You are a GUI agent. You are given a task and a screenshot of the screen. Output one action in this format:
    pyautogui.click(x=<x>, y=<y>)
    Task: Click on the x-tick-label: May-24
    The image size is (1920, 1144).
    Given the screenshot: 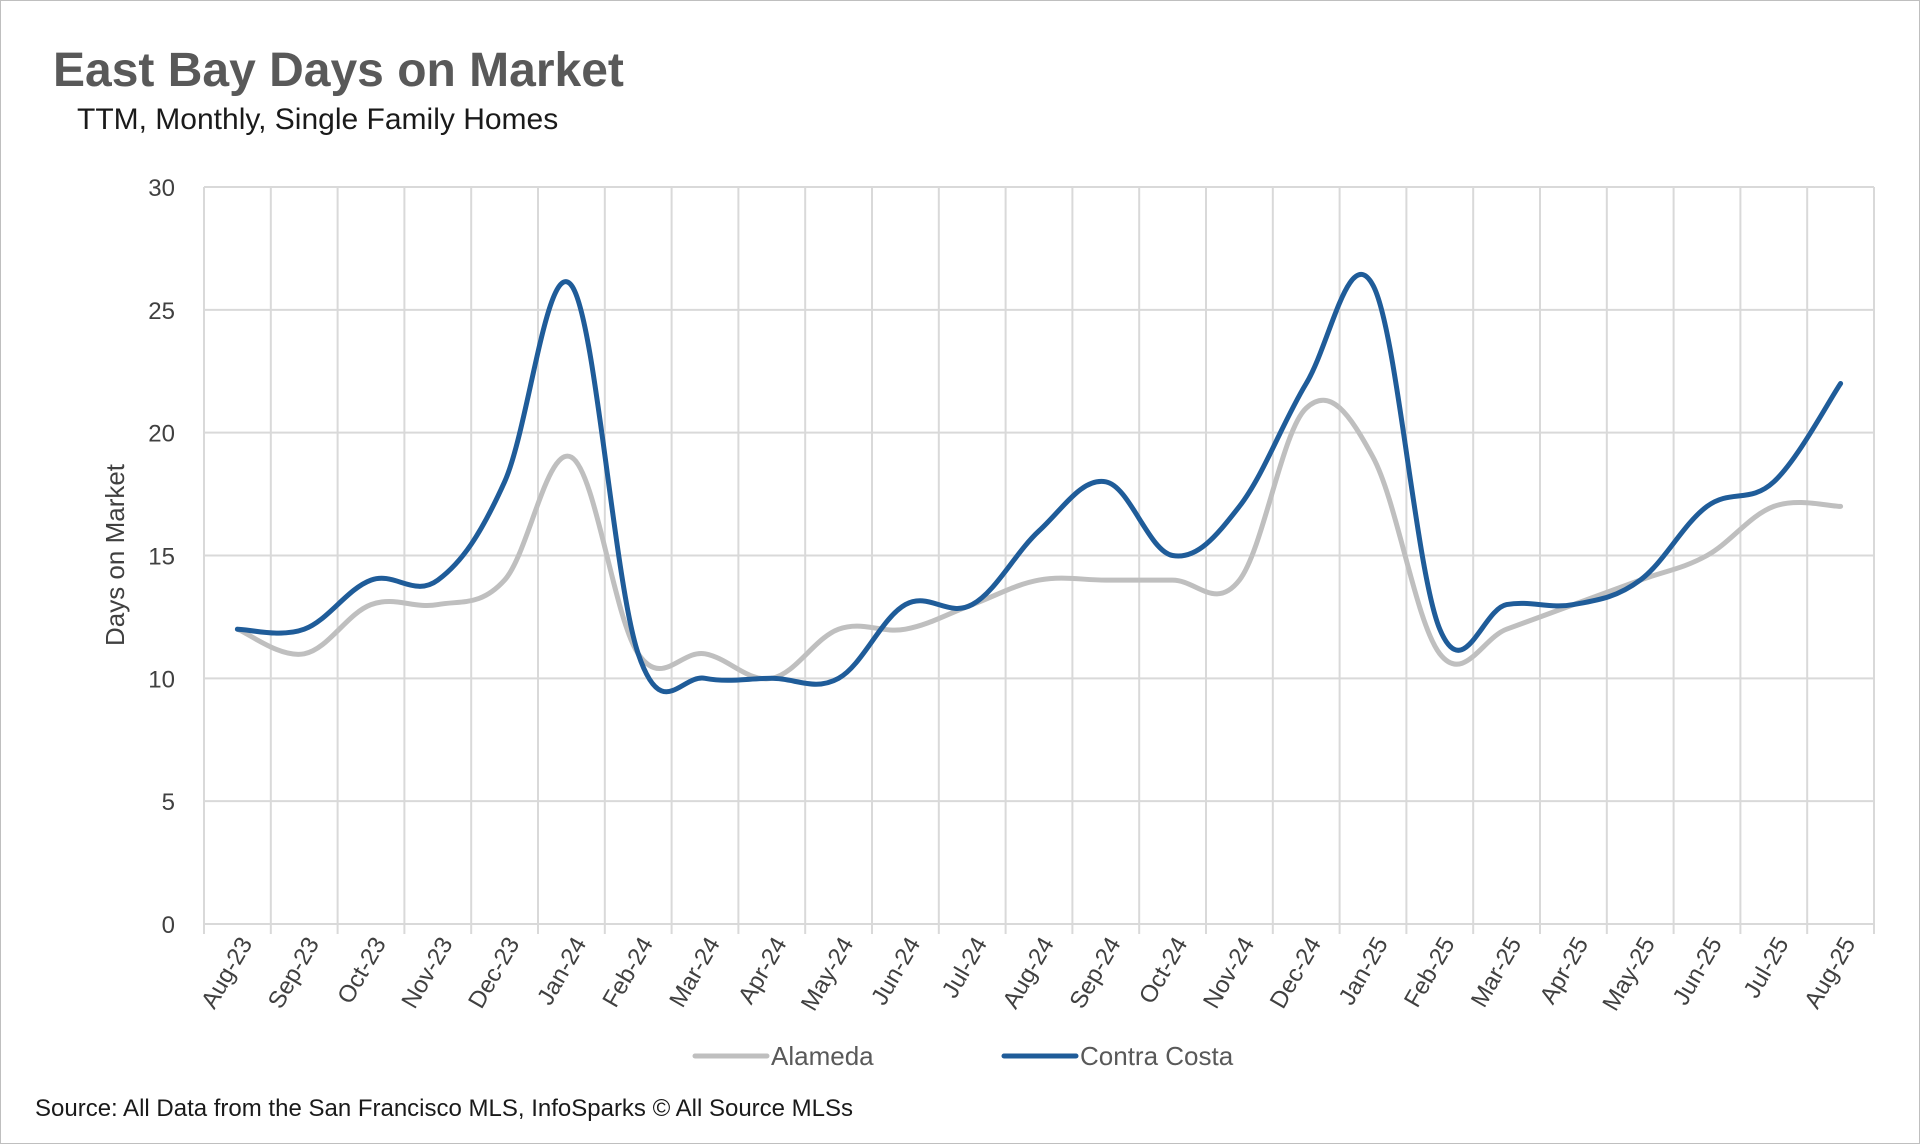 What is the action you would take?
    pyautogui.click(x=827, y=974)
    